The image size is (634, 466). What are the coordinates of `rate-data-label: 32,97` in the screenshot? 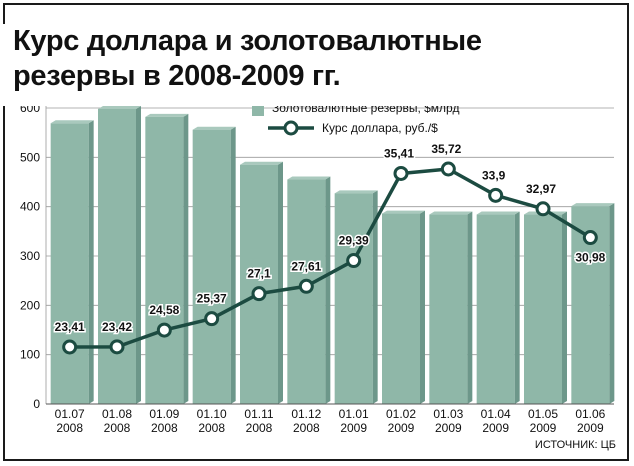 It's located at (541, 189).